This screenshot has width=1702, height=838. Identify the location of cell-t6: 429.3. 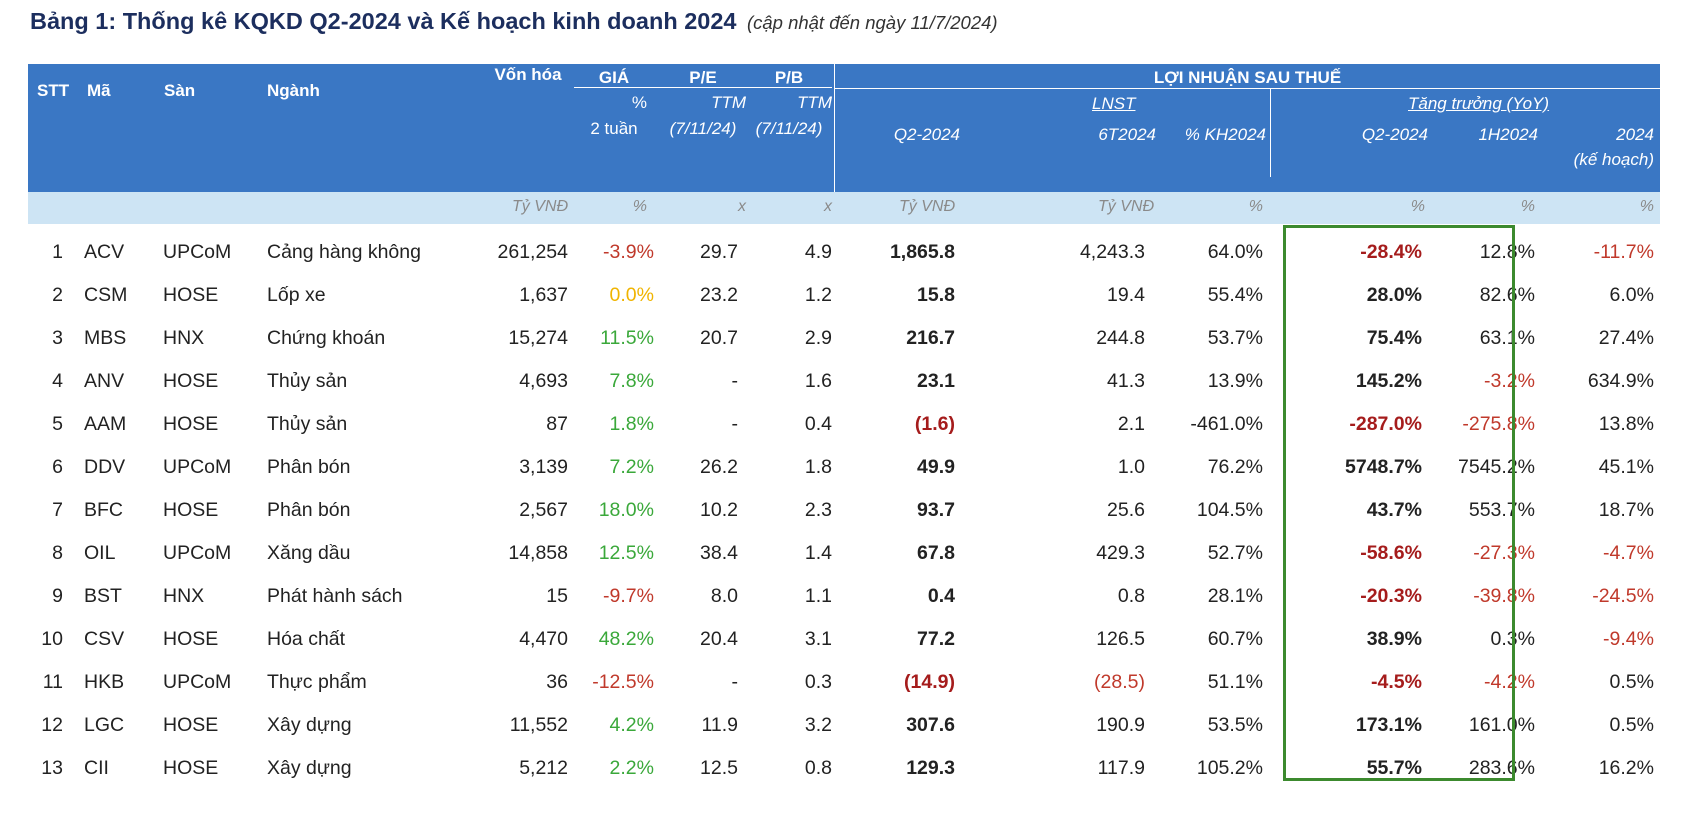
(1120, 553).